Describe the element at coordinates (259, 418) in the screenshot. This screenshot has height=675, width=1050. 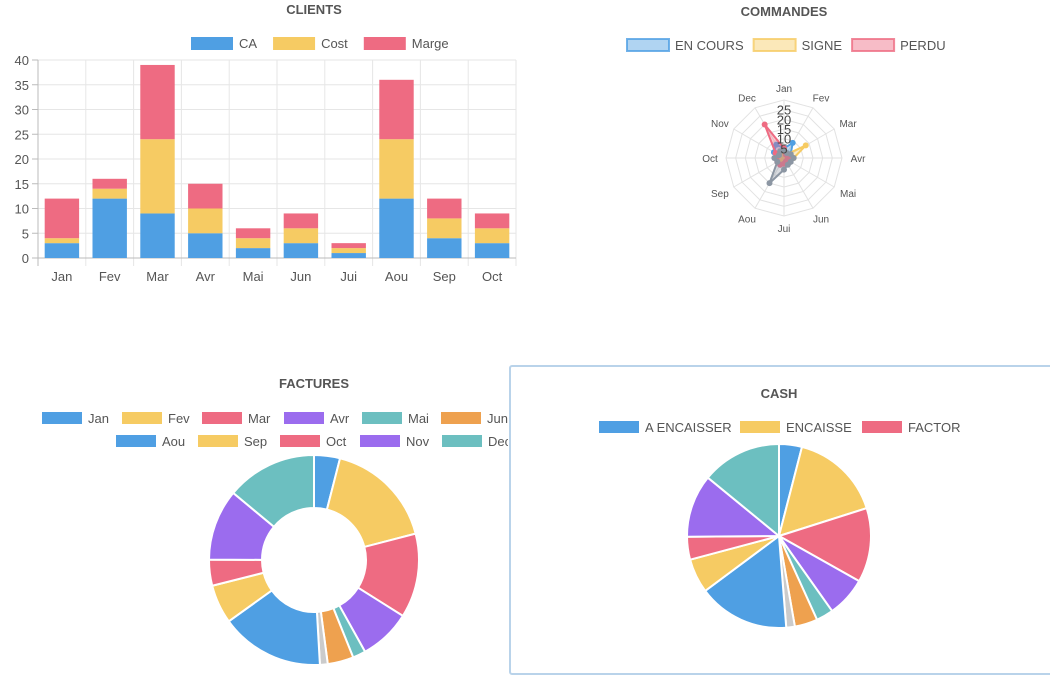
I see `legend-label: Mar` at that location.